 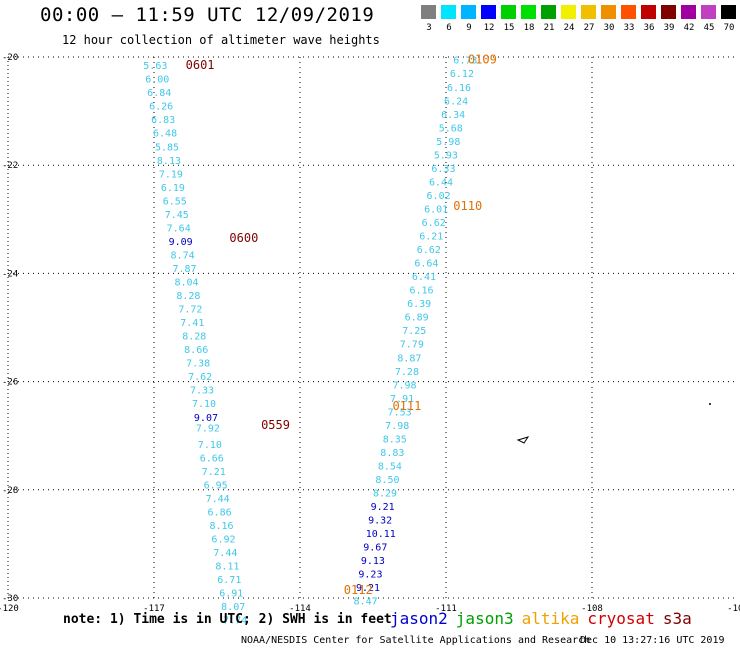 What do you see at coordinates (489, 28) in the screenshot?
I see `colorbar-tick-label: 12` at bounding box center [489, 28].